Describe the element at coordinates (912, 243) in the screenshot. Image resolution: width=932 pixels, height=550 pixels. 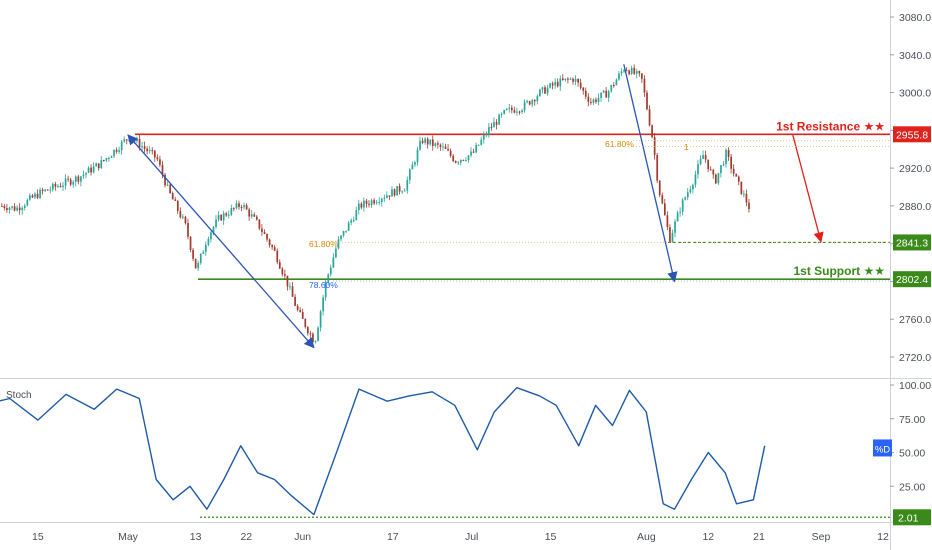
I see `price-level-badge-label: 2841.3` at that location.